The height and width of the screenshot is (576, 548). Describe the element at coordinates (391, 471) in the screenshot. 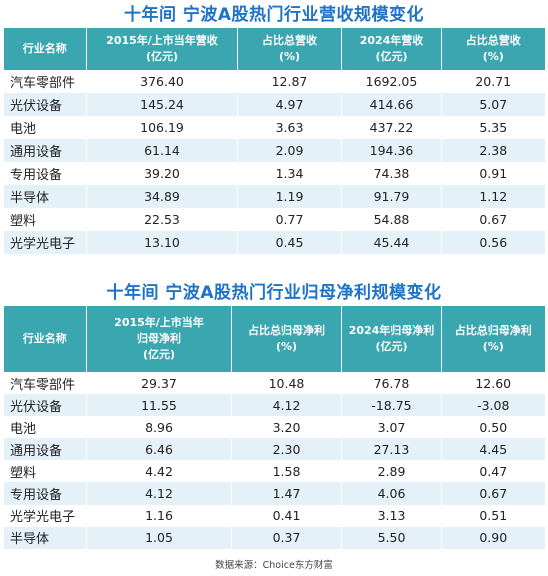

I see `value-cell: 2.89` at that location.